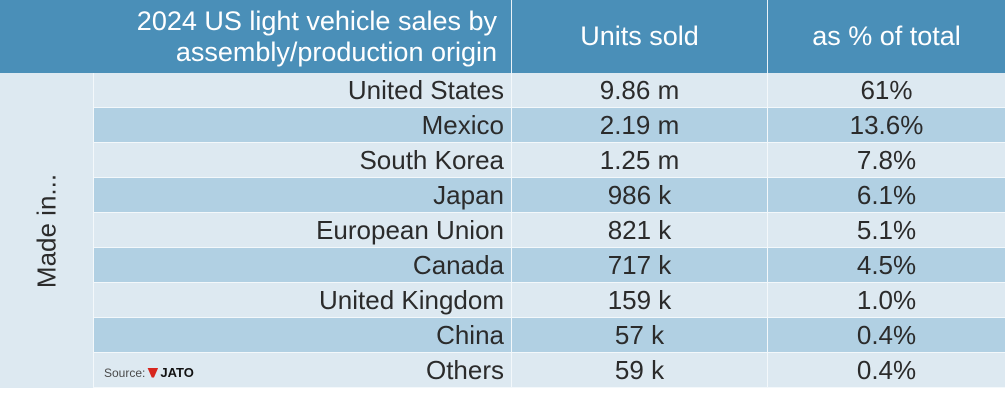  What do you see at coordinates (153, 372) in the screenshot?
I see `jato-logo-icon` at bounding box center [153, 372].